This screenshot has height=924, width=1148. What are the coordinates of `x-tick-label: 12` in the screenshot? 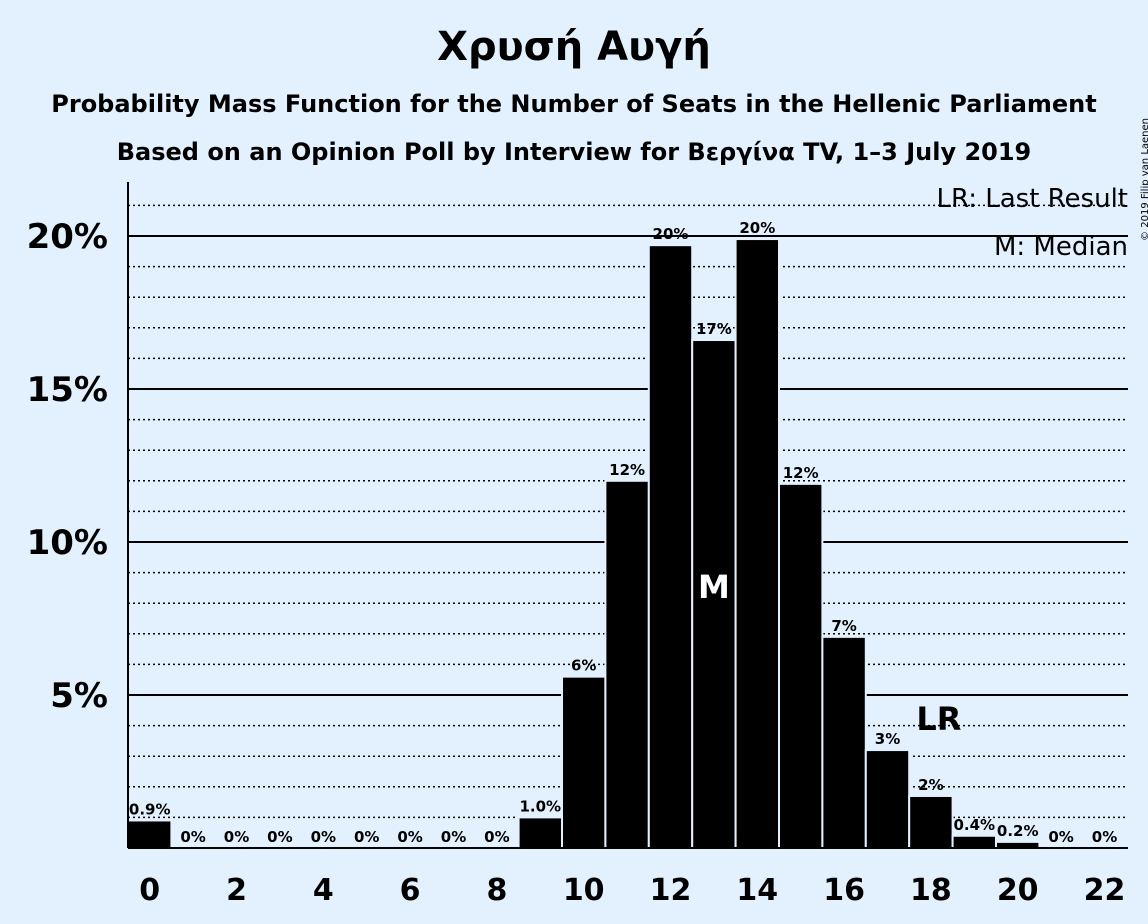 It's located at (671, 890).